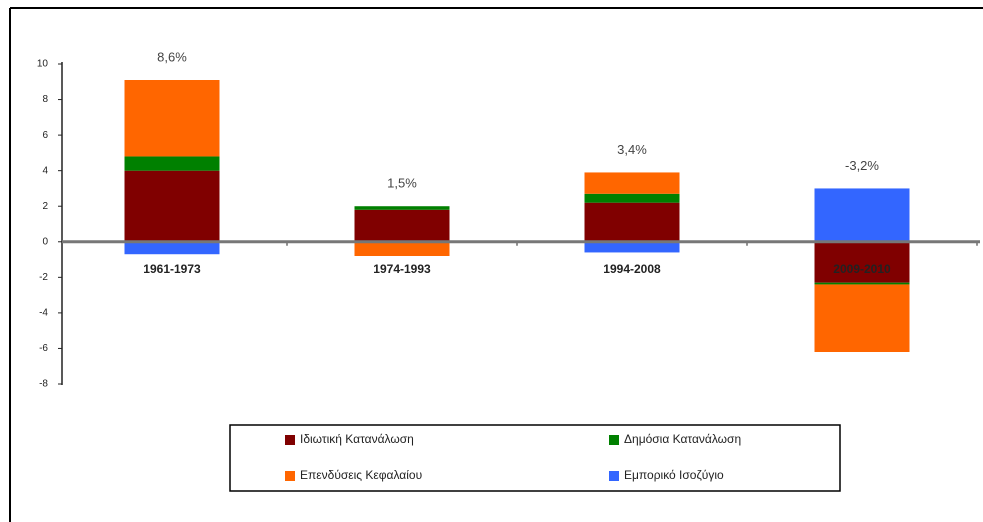 The image size is (983, 522). Describe the element at coordinates (45, 170) in the screenshot. I see `y-tick-label: 4` at that location.